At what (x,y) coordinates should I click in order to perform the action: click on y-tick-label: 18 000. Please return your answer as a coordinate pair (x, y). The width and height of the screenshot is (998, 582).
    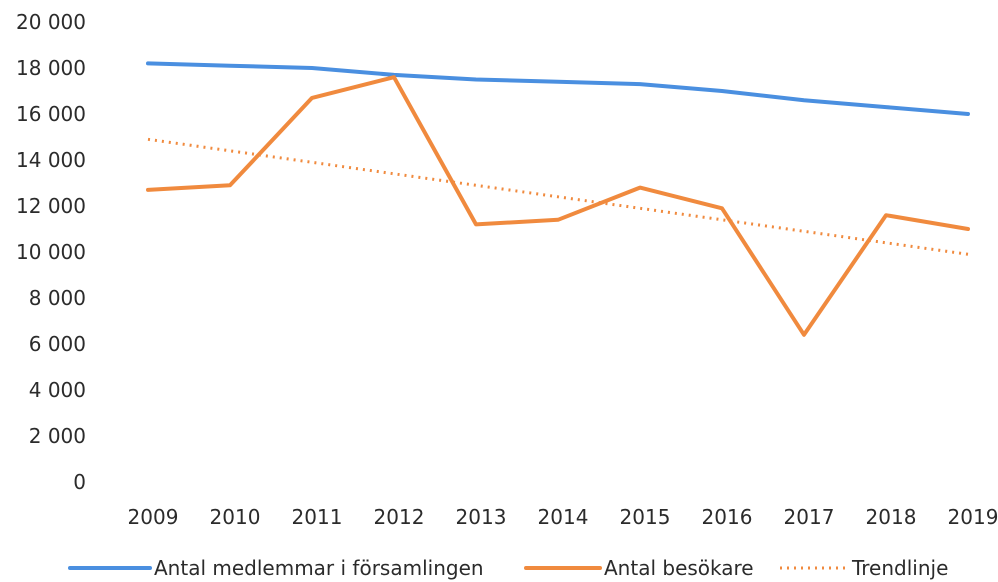
    Looking at the image, I should click on (51, 68).